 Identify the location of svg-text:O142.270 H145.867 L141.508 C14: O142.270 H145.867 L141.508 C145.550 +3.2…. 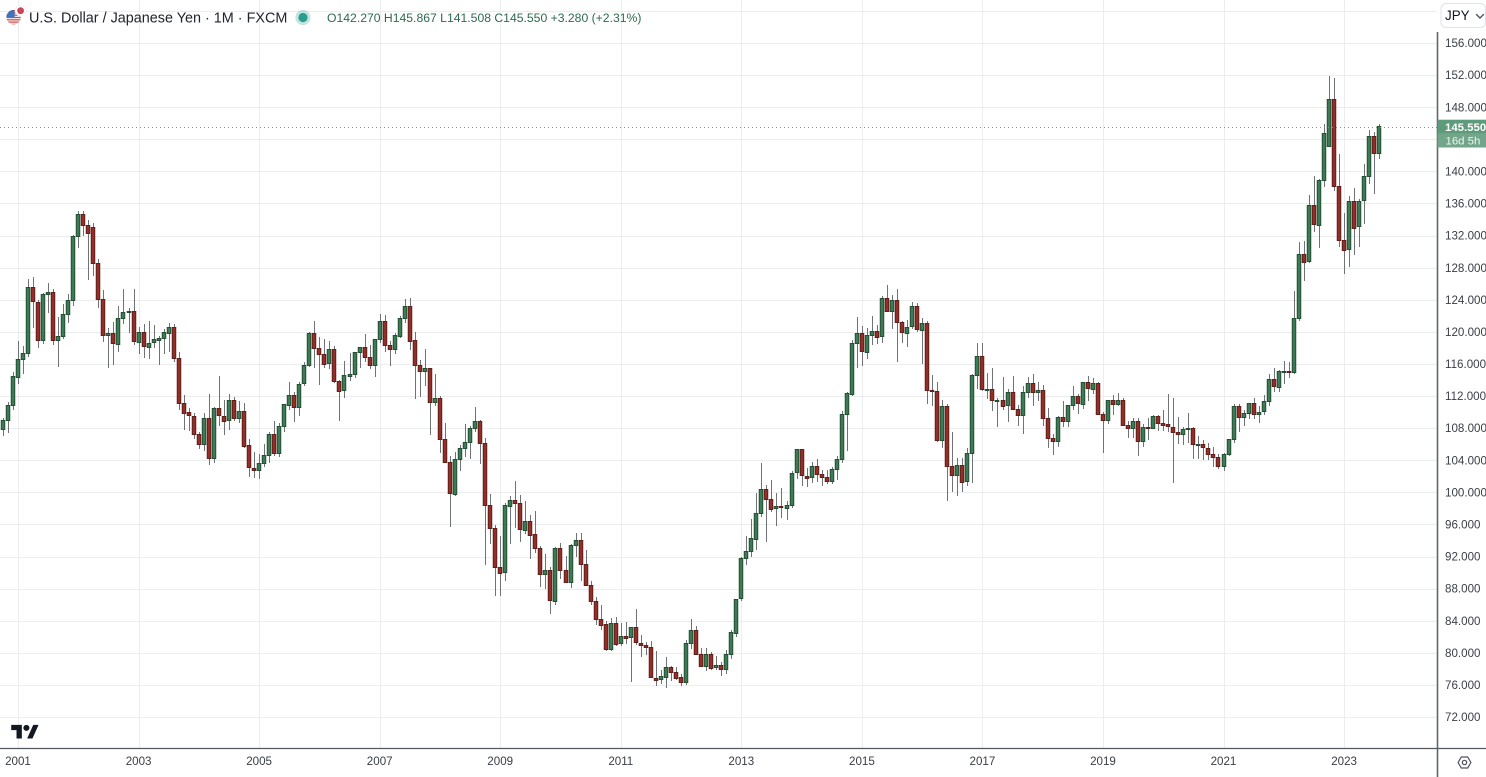
(484, 18).